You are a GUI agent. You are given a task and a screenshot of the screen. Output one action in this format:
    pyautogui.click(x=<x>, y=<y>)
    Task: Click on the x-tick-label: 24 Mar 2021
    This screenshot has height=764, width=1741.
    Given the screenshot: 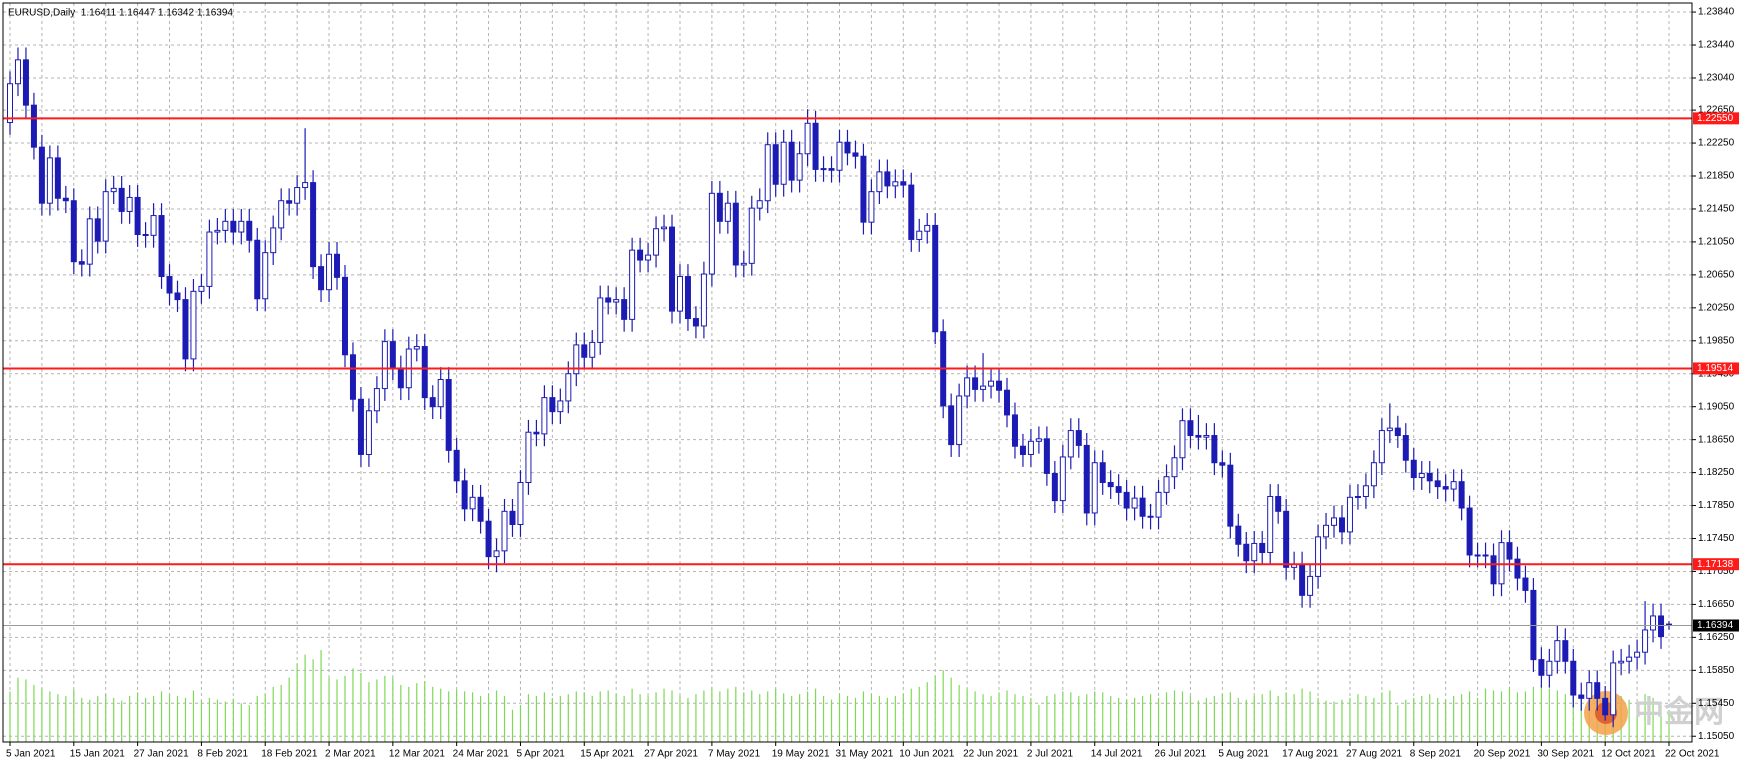 What is the action you would take?
    pyautogui.click(x=481, y=754)
    